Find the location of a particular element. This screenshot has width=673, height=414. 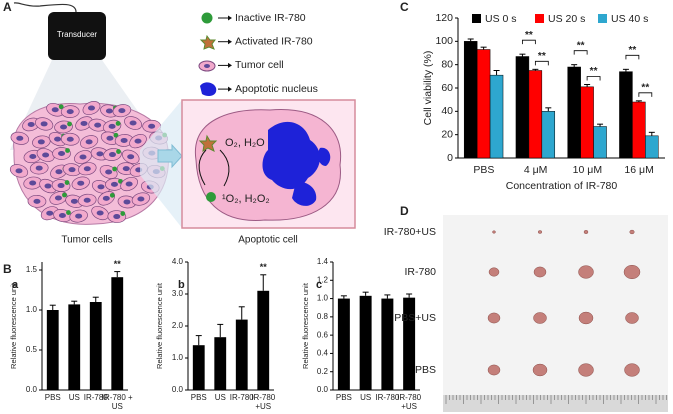

y-axis-label: Relative fluorescence unit is located at coordinates (13, 325).